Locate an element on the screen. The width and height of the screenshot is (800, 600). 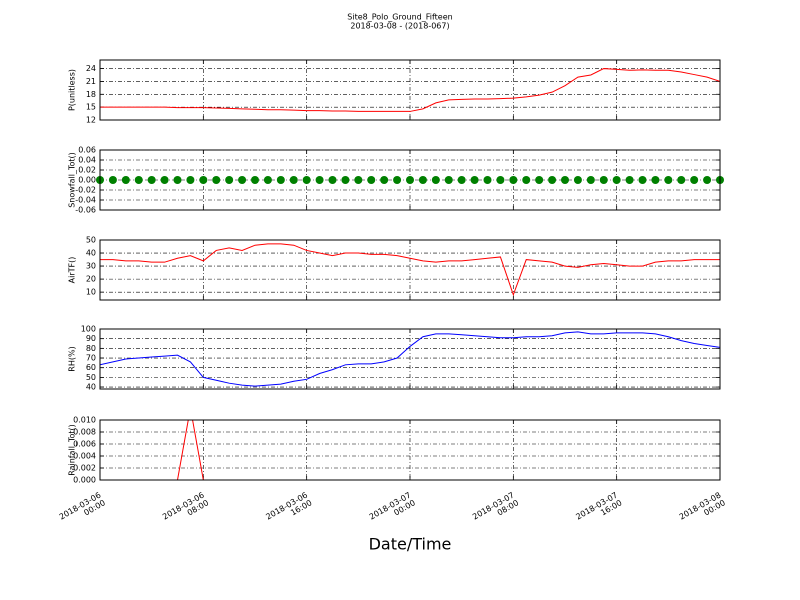
y-tick-label: 0.02 is located at coordinates (87, 170).